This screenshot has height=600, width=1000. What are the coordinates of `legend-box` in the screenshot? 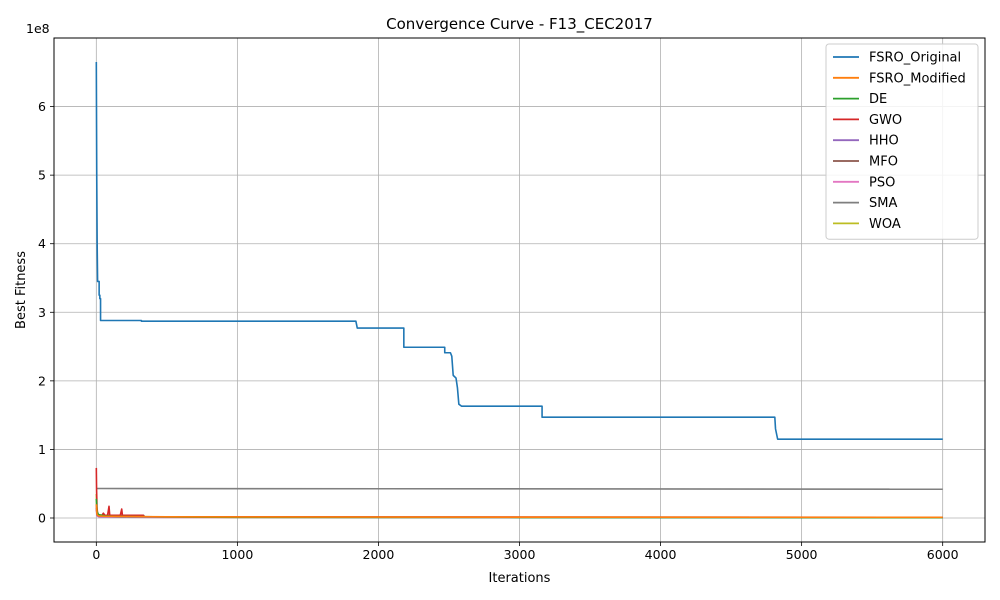 It's located at (902, 141).